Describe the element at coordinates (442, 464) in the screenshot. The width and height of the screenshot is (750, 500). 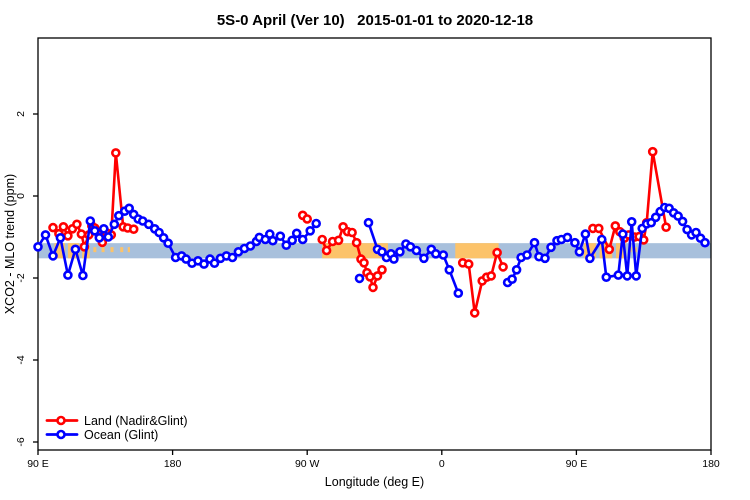
I see `x-tick-label: 0` at that location.